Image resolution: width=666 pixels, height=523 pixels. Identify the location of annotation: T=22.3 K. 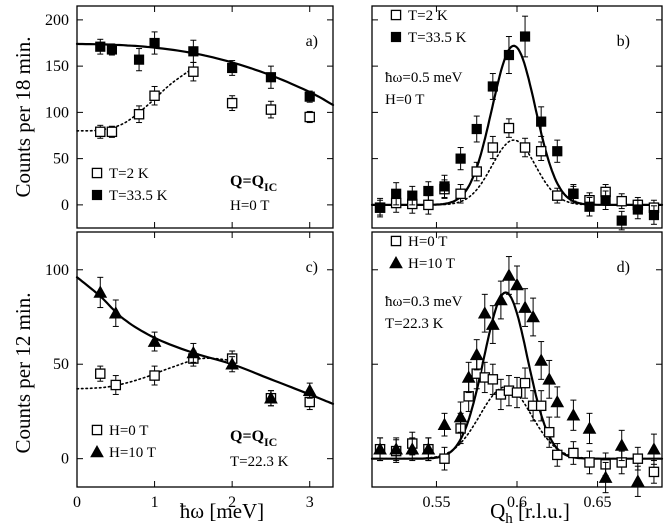
(259, 462).